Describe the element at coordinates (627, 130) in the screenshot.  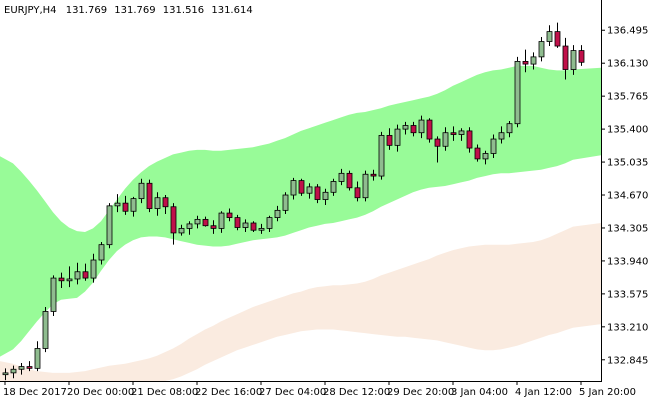
I see `y-tick-label: 135.400` at that location.